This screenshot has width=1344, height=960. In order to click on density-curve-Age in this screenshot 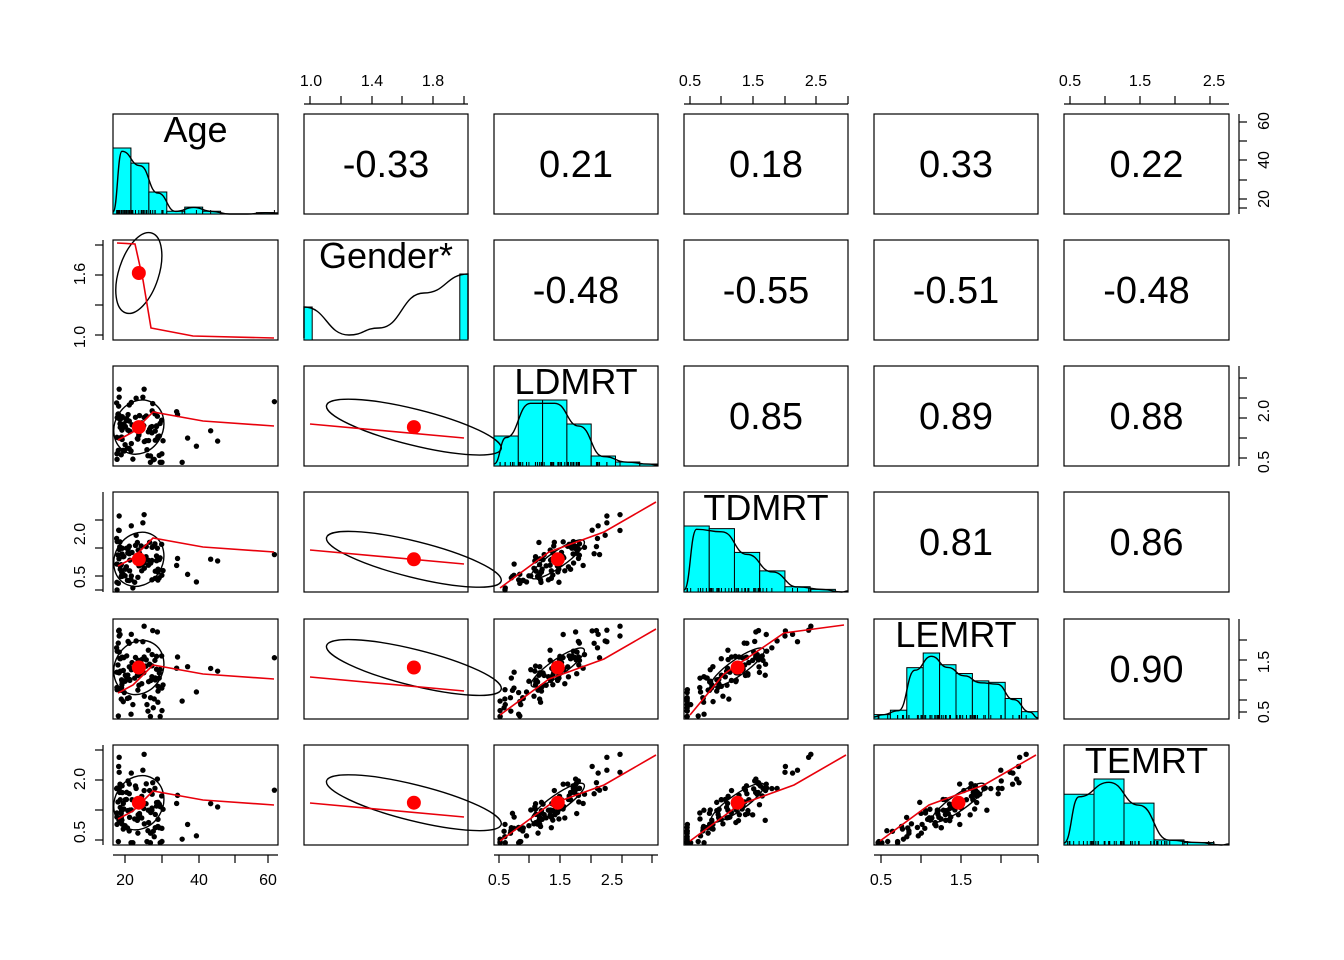, I will do `click(195, 182)`.